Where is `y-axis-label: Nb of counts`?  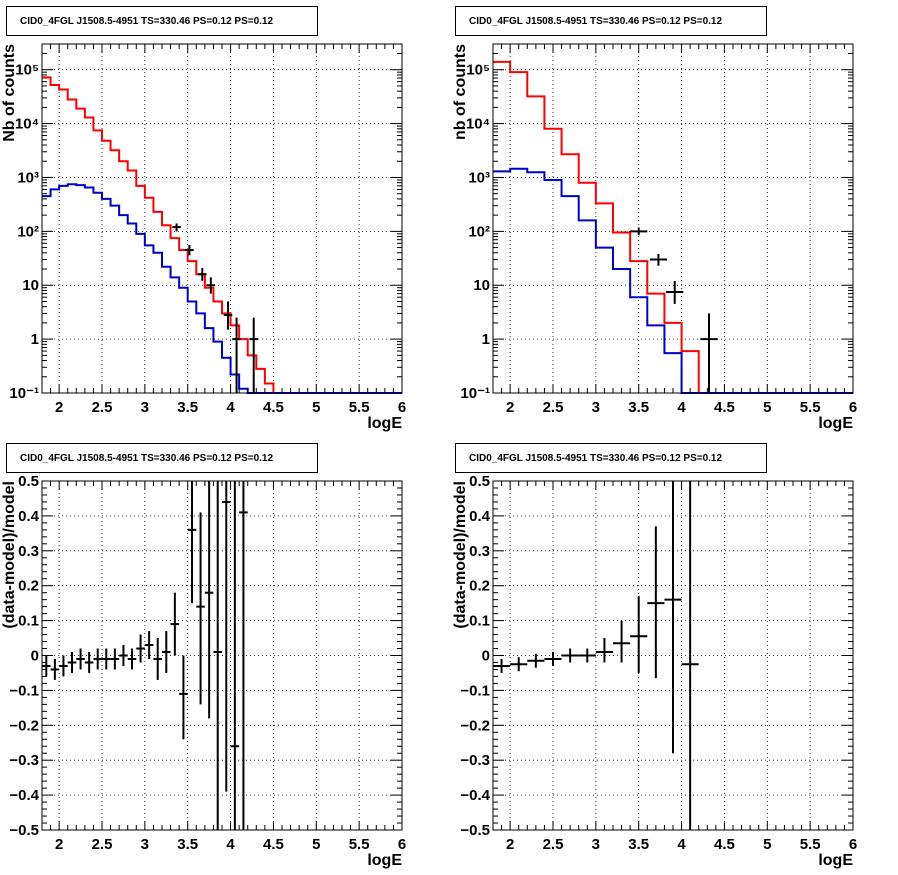
y-axis-label: Nb of counts is located at coordinates (9, 93).